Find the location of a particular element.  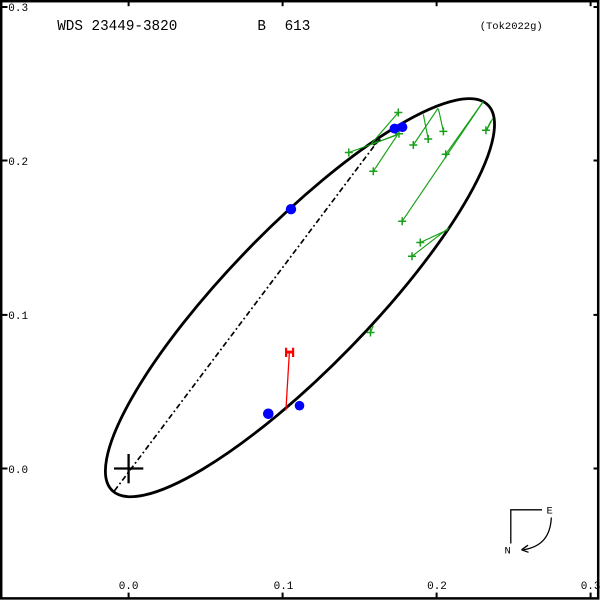

svg-text: N is located at coordinates (508, 552).